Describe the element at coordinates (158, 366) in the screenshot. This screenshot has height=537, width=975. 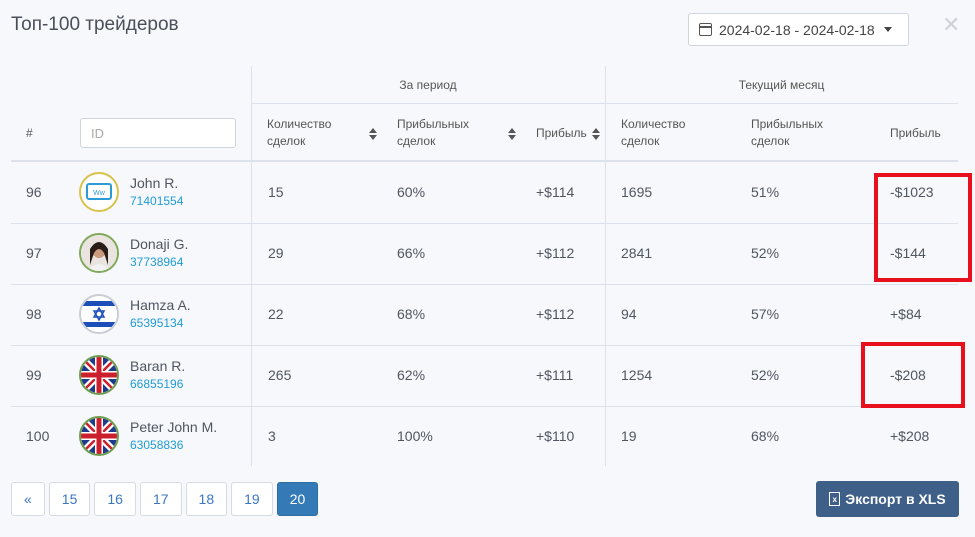
I see `trader-name: Baran R.` at that location.